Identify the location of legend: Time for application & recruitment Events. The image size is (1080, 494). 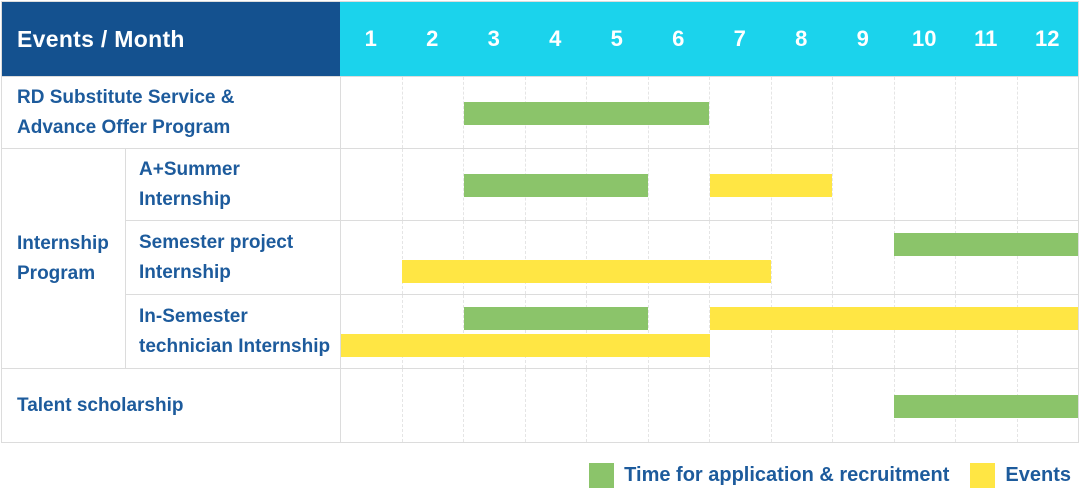
(819, 475).